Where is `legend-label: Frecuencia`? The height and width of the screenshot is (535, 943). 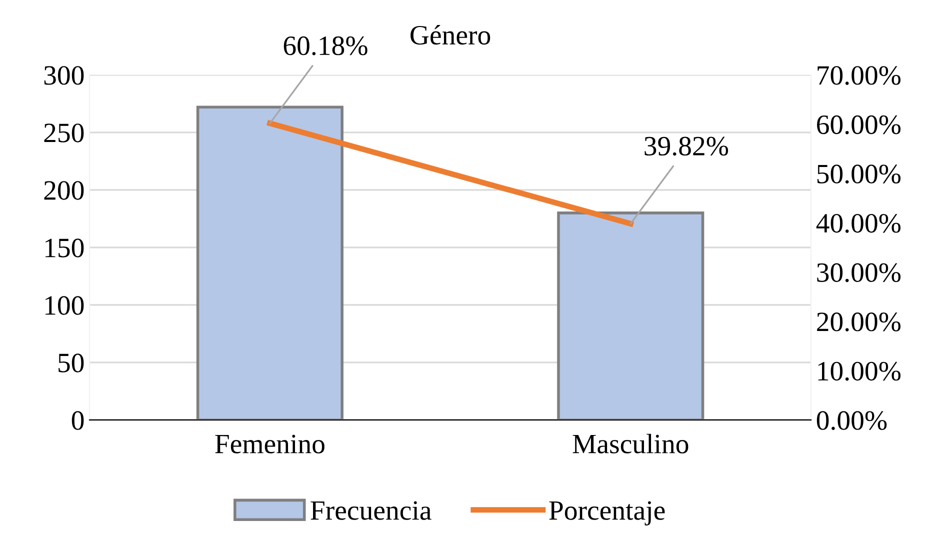
legend-label: Frecuencia is located at coordinates (371, 510).